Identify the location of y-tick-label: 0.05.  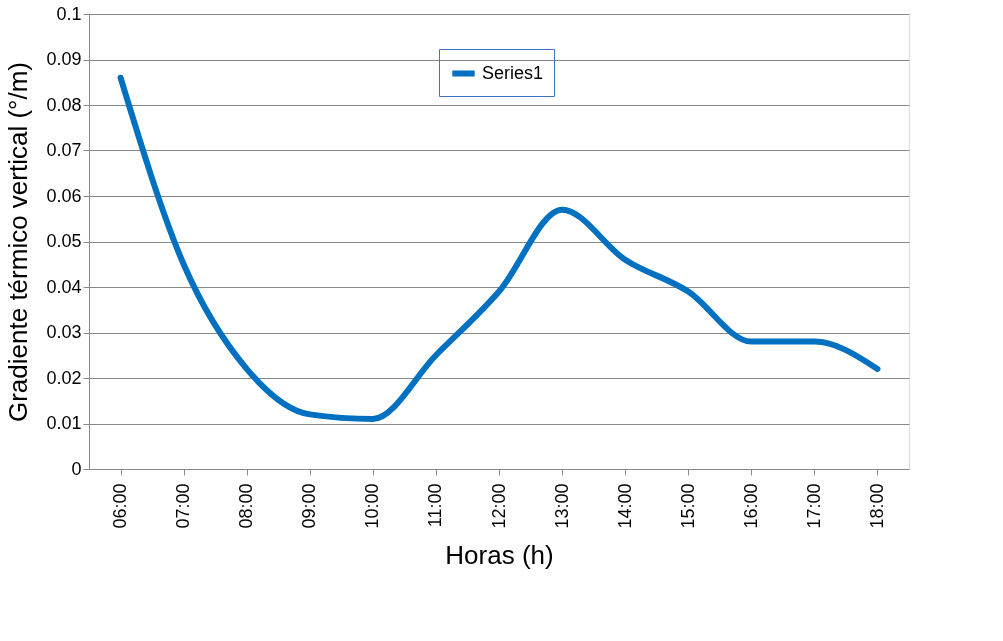
(64, 241).